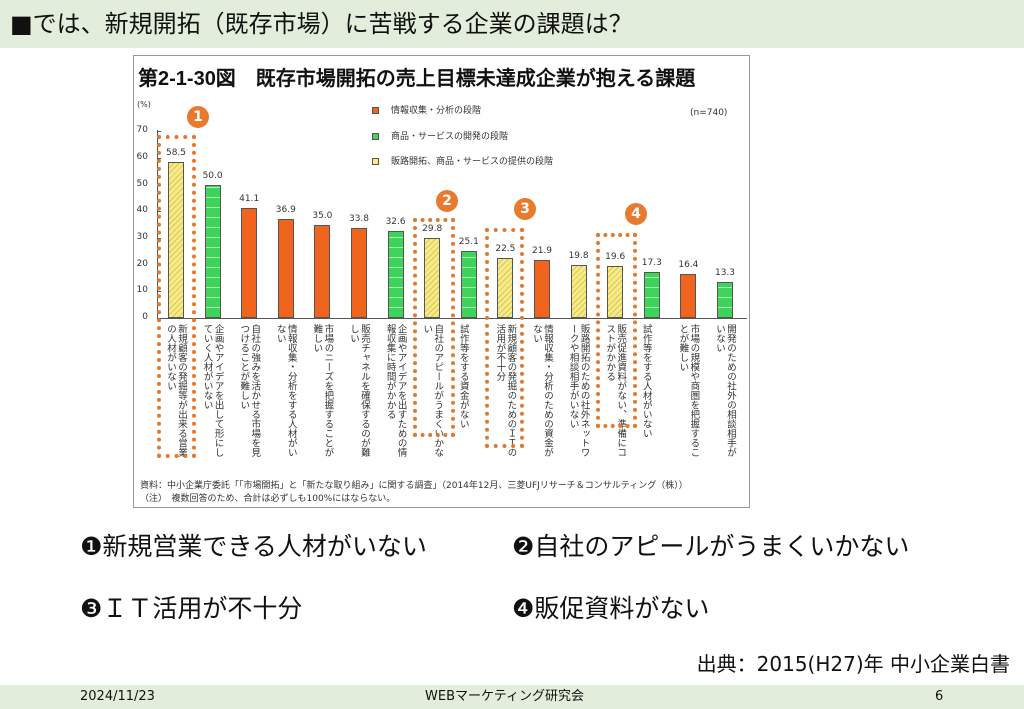  I want to click on category-label: 開発のための社外の相談相手がいない, so click(725, 390).